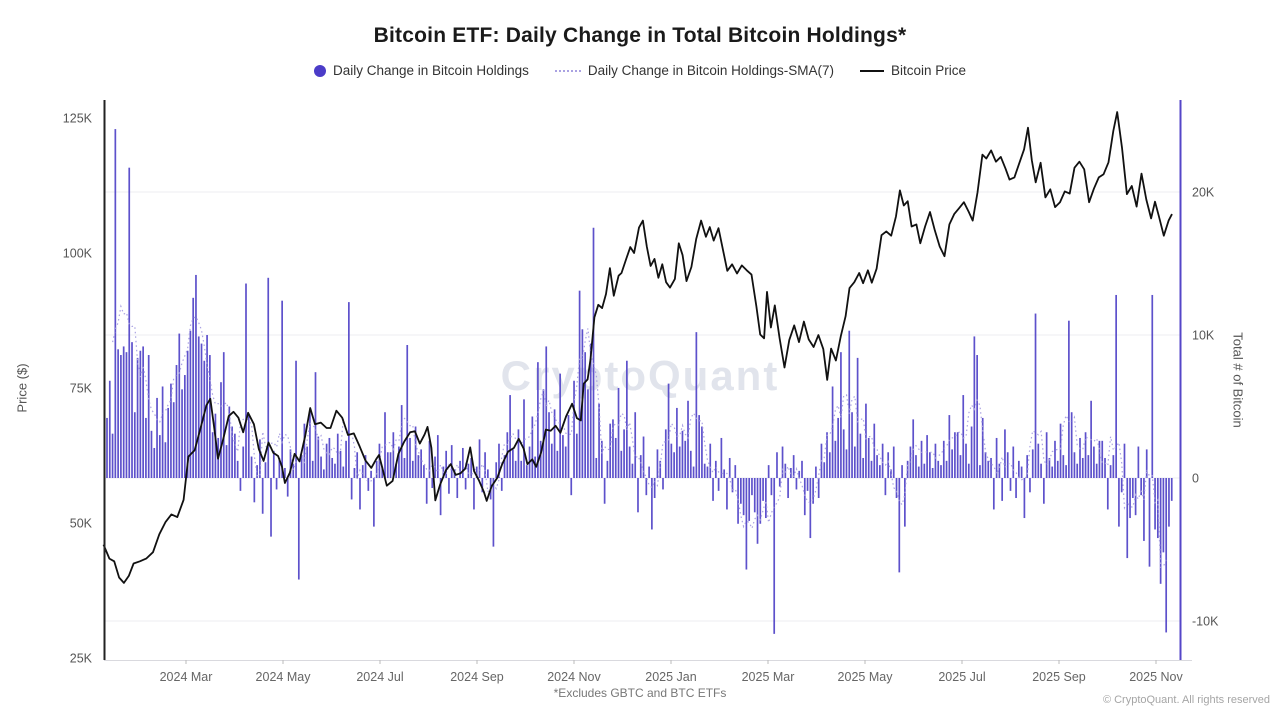  What do you see at coordinates (567, 70) in the screenshot?
I see `dotted-line-icon` at bounding box center [567, 70].